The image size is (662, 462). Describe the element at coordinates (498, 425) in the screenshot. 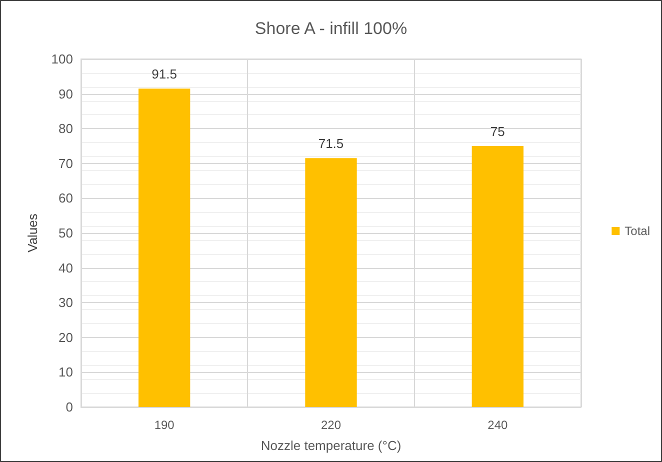

I see `x-tick-label: 240` at that location.